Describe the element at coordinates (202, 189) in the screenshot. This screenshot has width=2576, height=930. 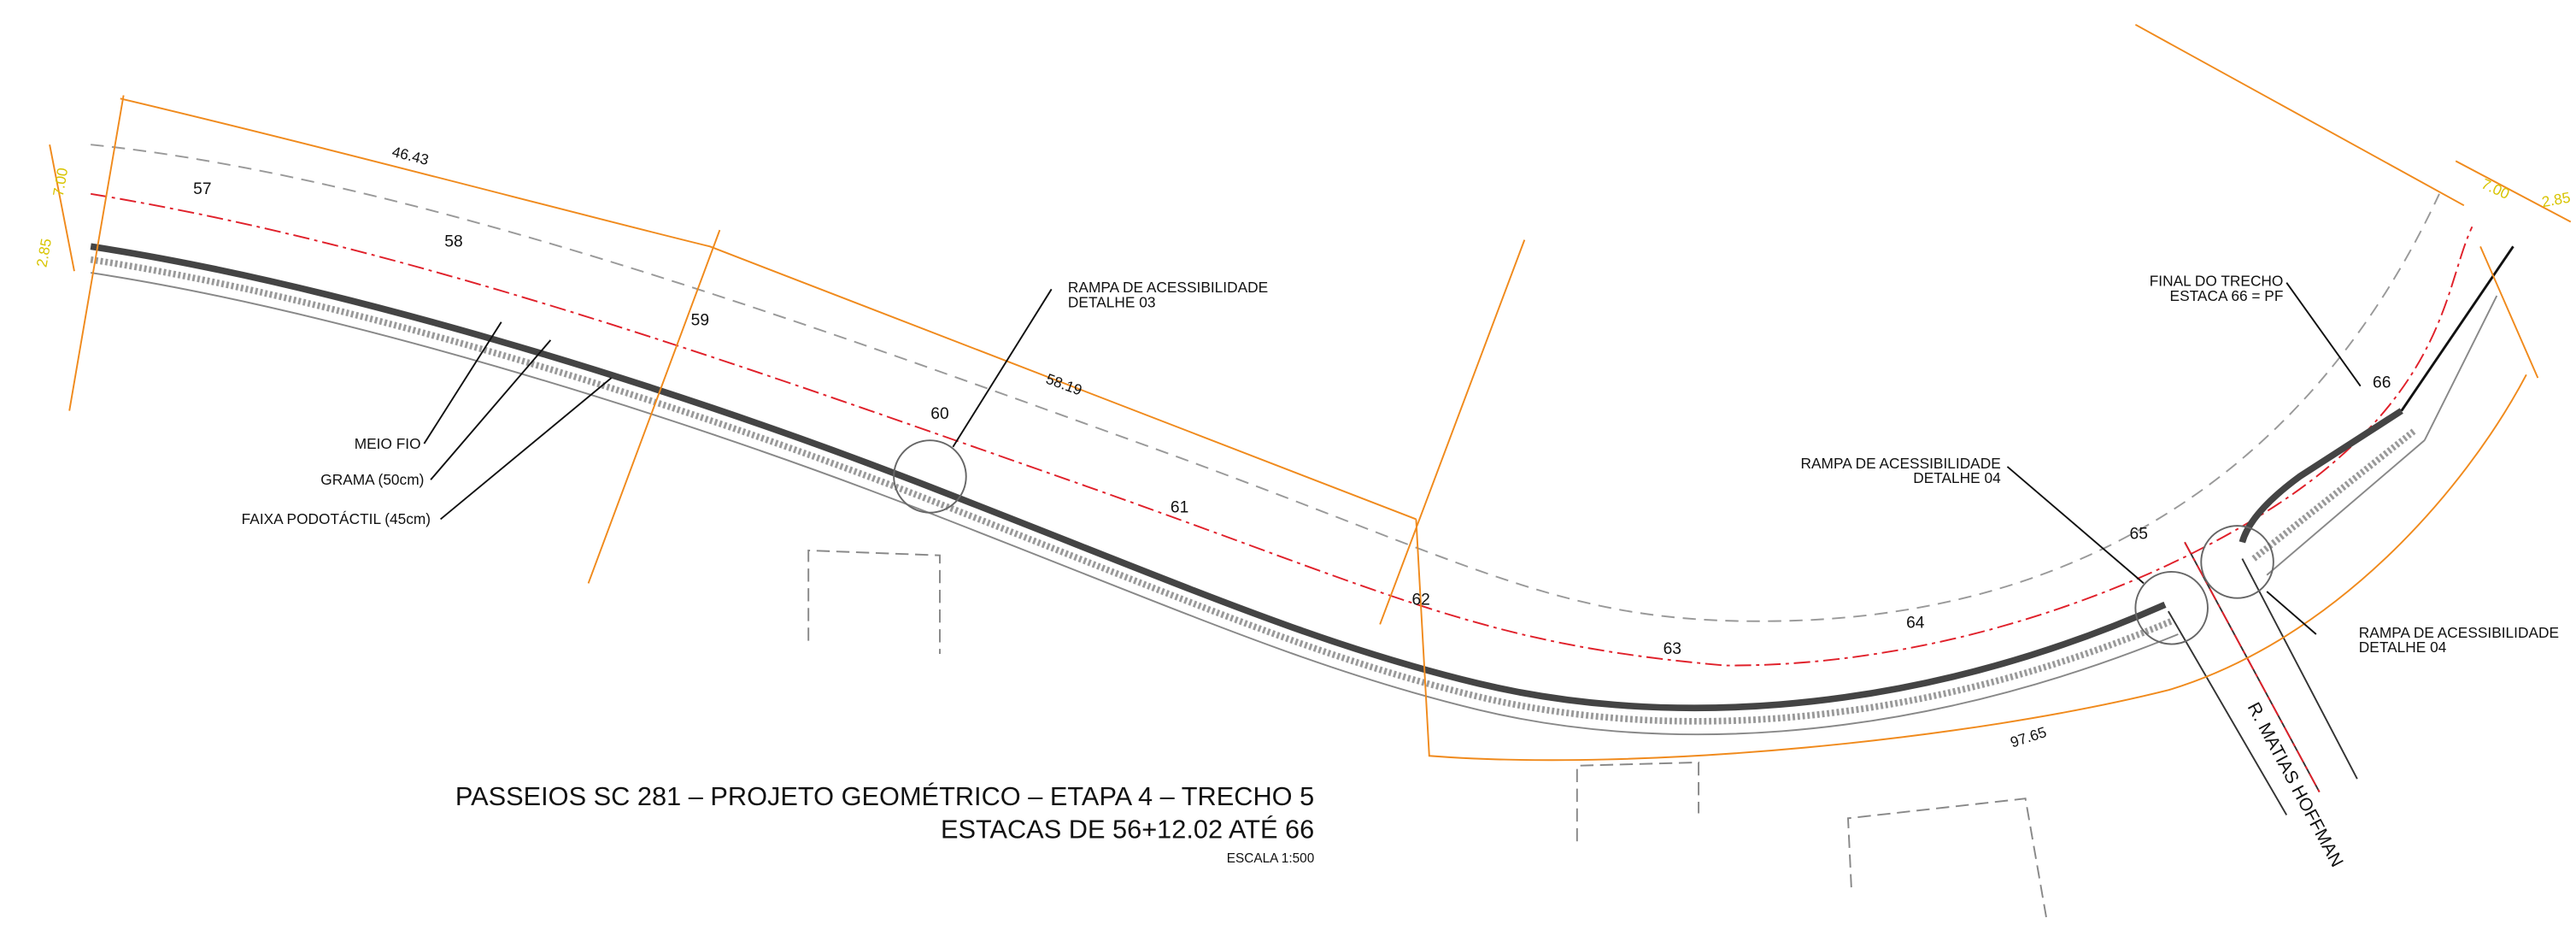
I see `station: 57` at that location.